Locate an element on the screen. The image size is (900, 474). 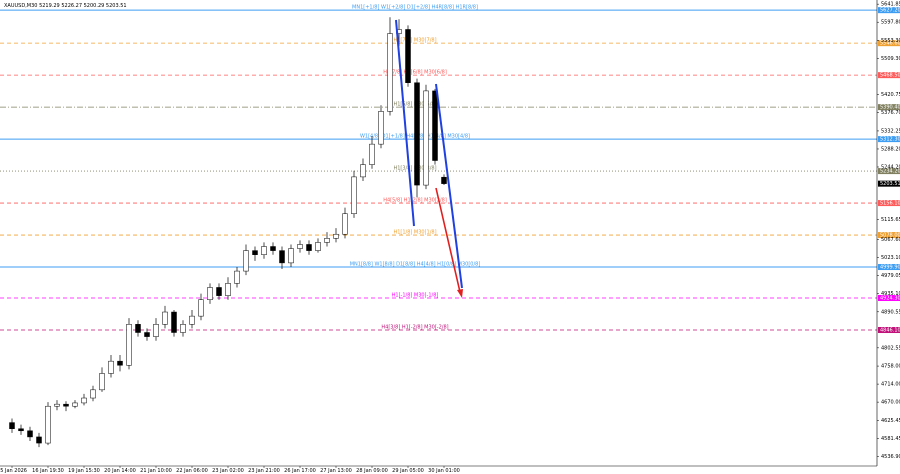
level-name: H4[7/8] H1[6/8] M30[6/8] is located at coordinates (415, 73).